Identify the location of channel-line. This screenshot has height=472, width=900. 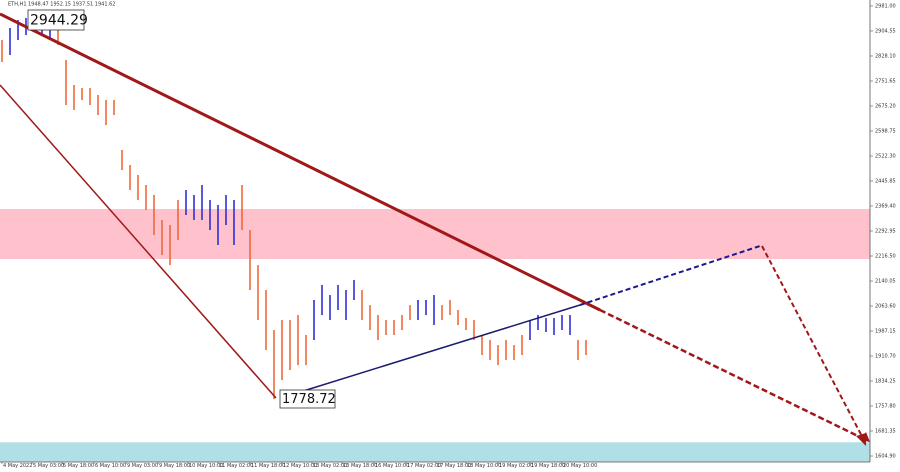
(440, 348).